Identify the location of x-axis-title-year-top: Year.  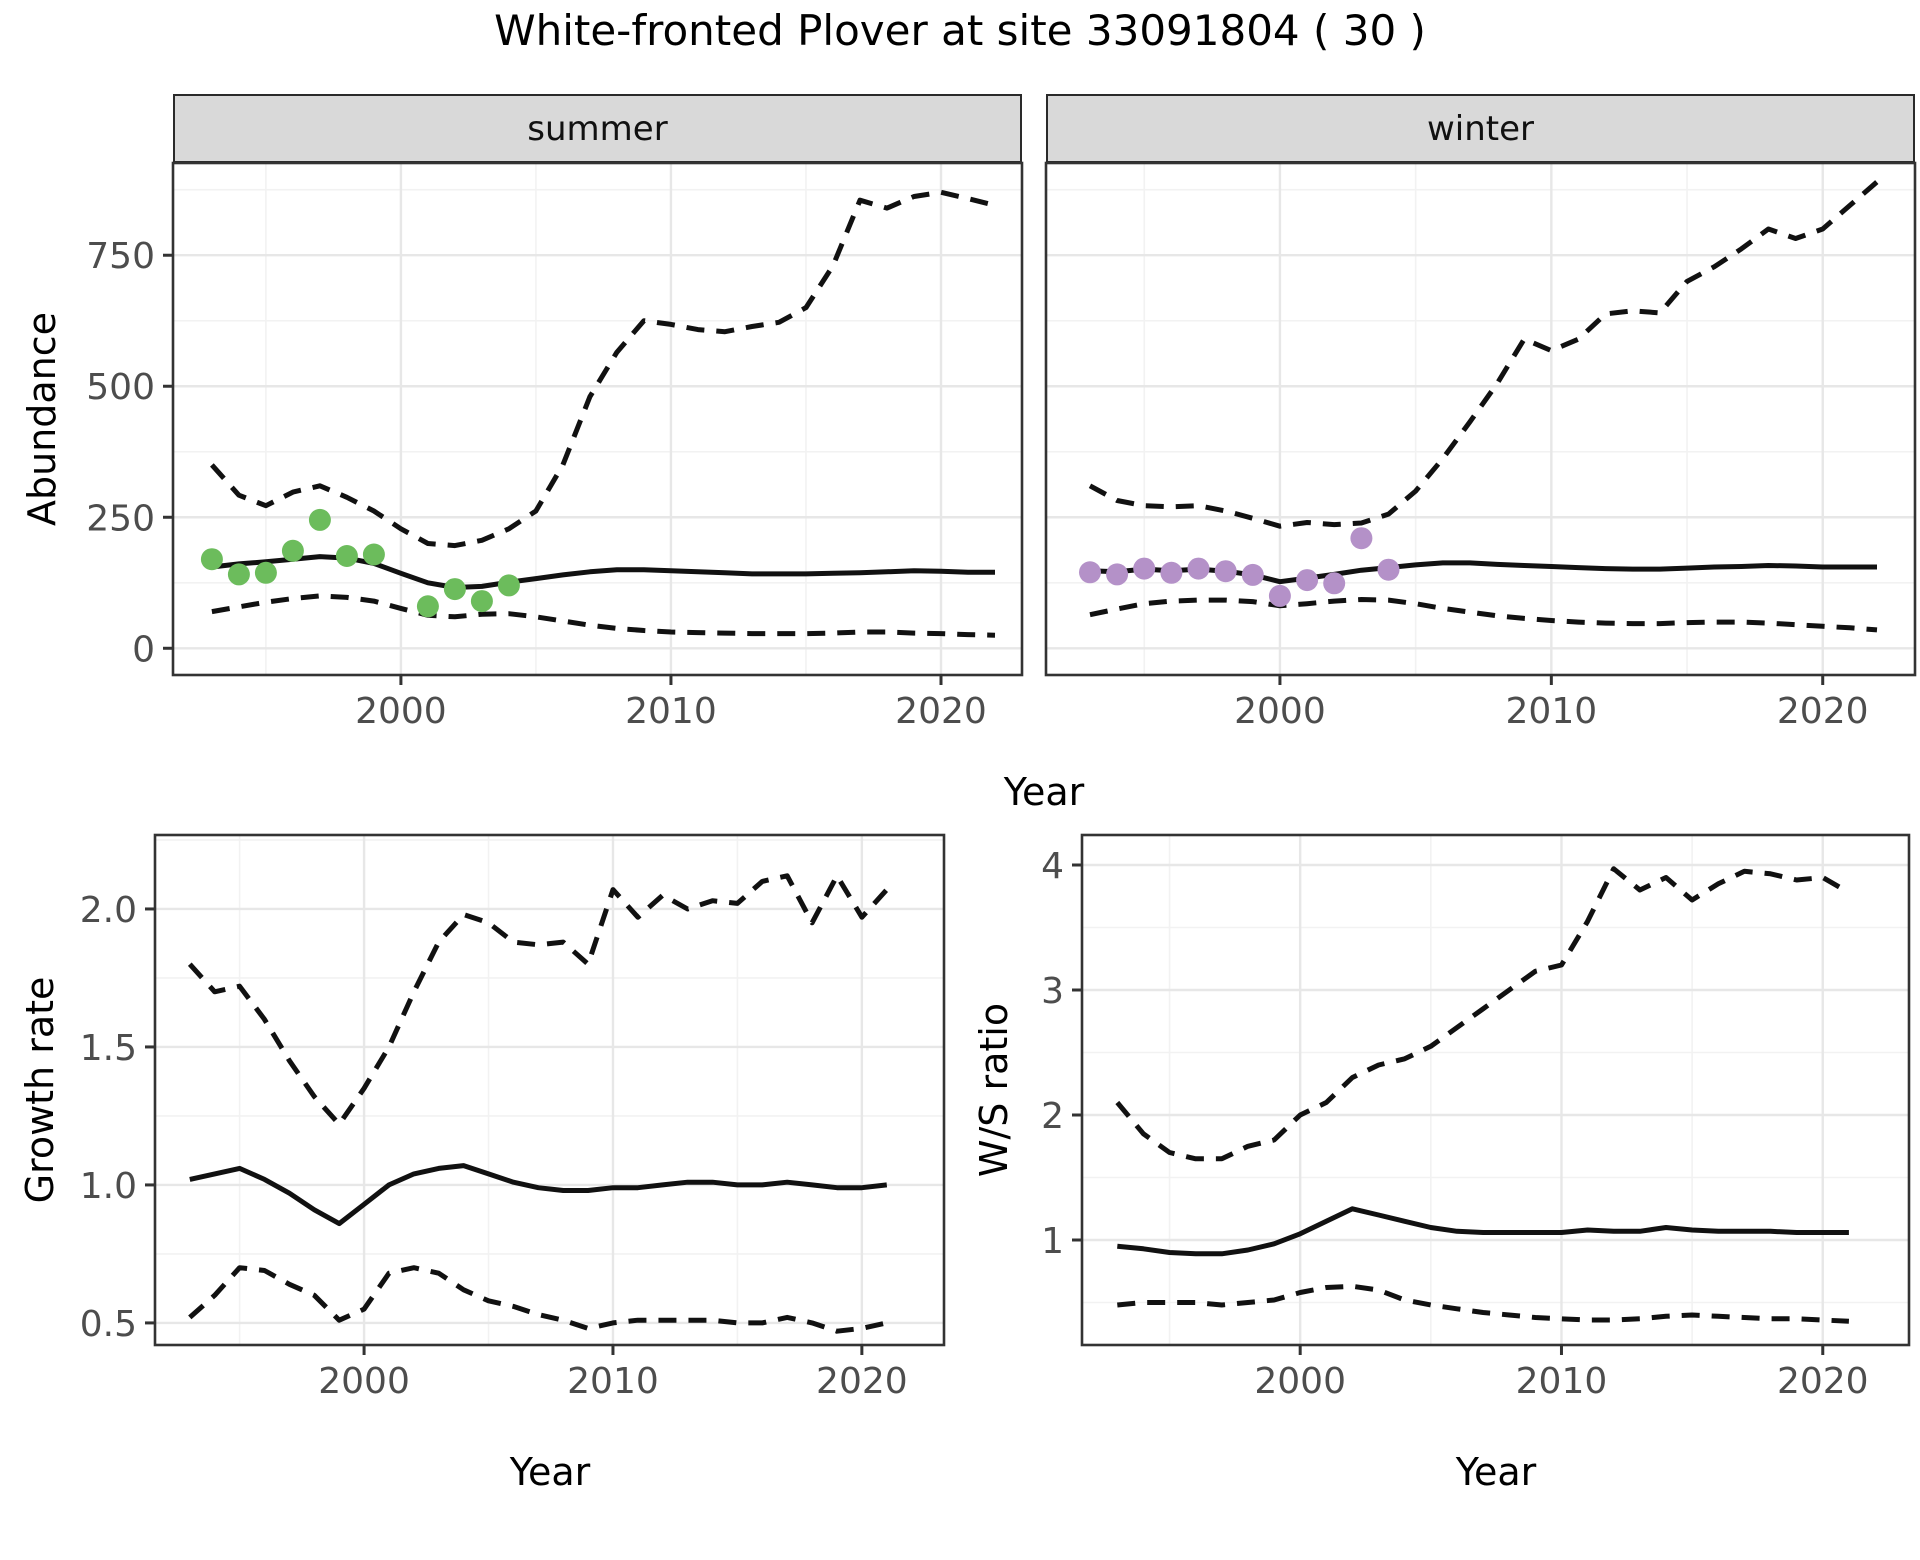
(1044, 792).